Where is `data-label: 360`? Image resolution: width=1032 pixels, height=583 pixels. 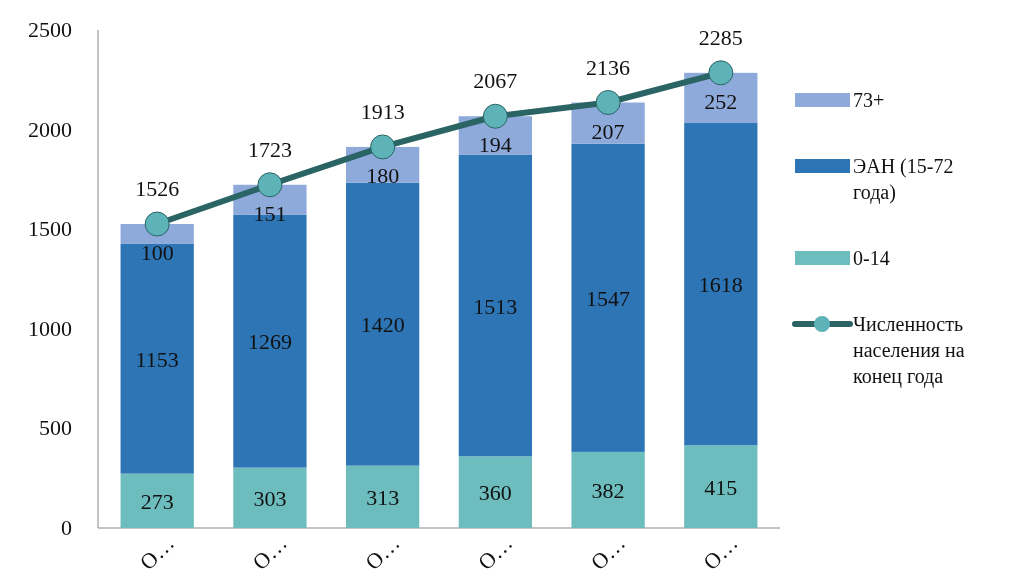
data-label: 360 is located at coordinates (495, 493).